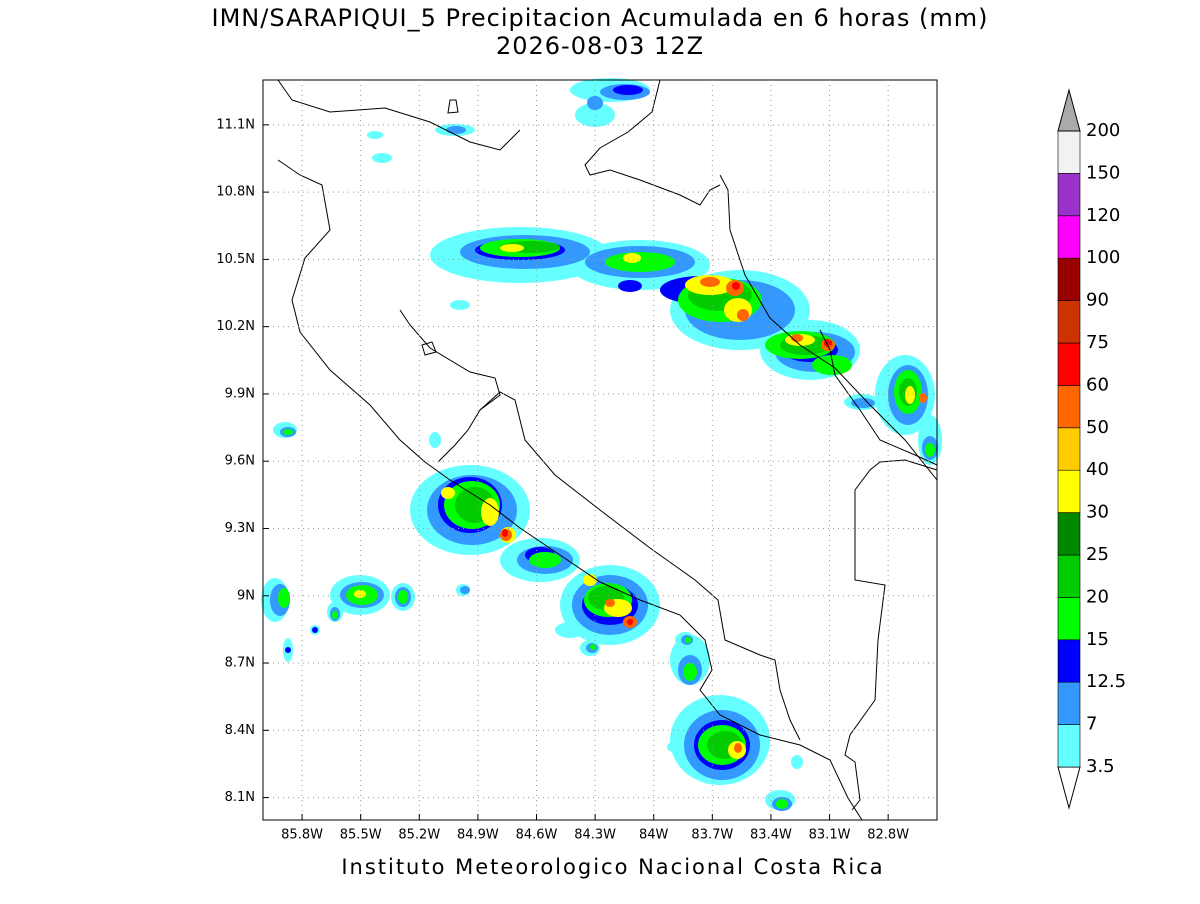  Describe the element at coordinates (361, 835) in the screenshot. I see `x-tick-label: 85.5W` at that location.